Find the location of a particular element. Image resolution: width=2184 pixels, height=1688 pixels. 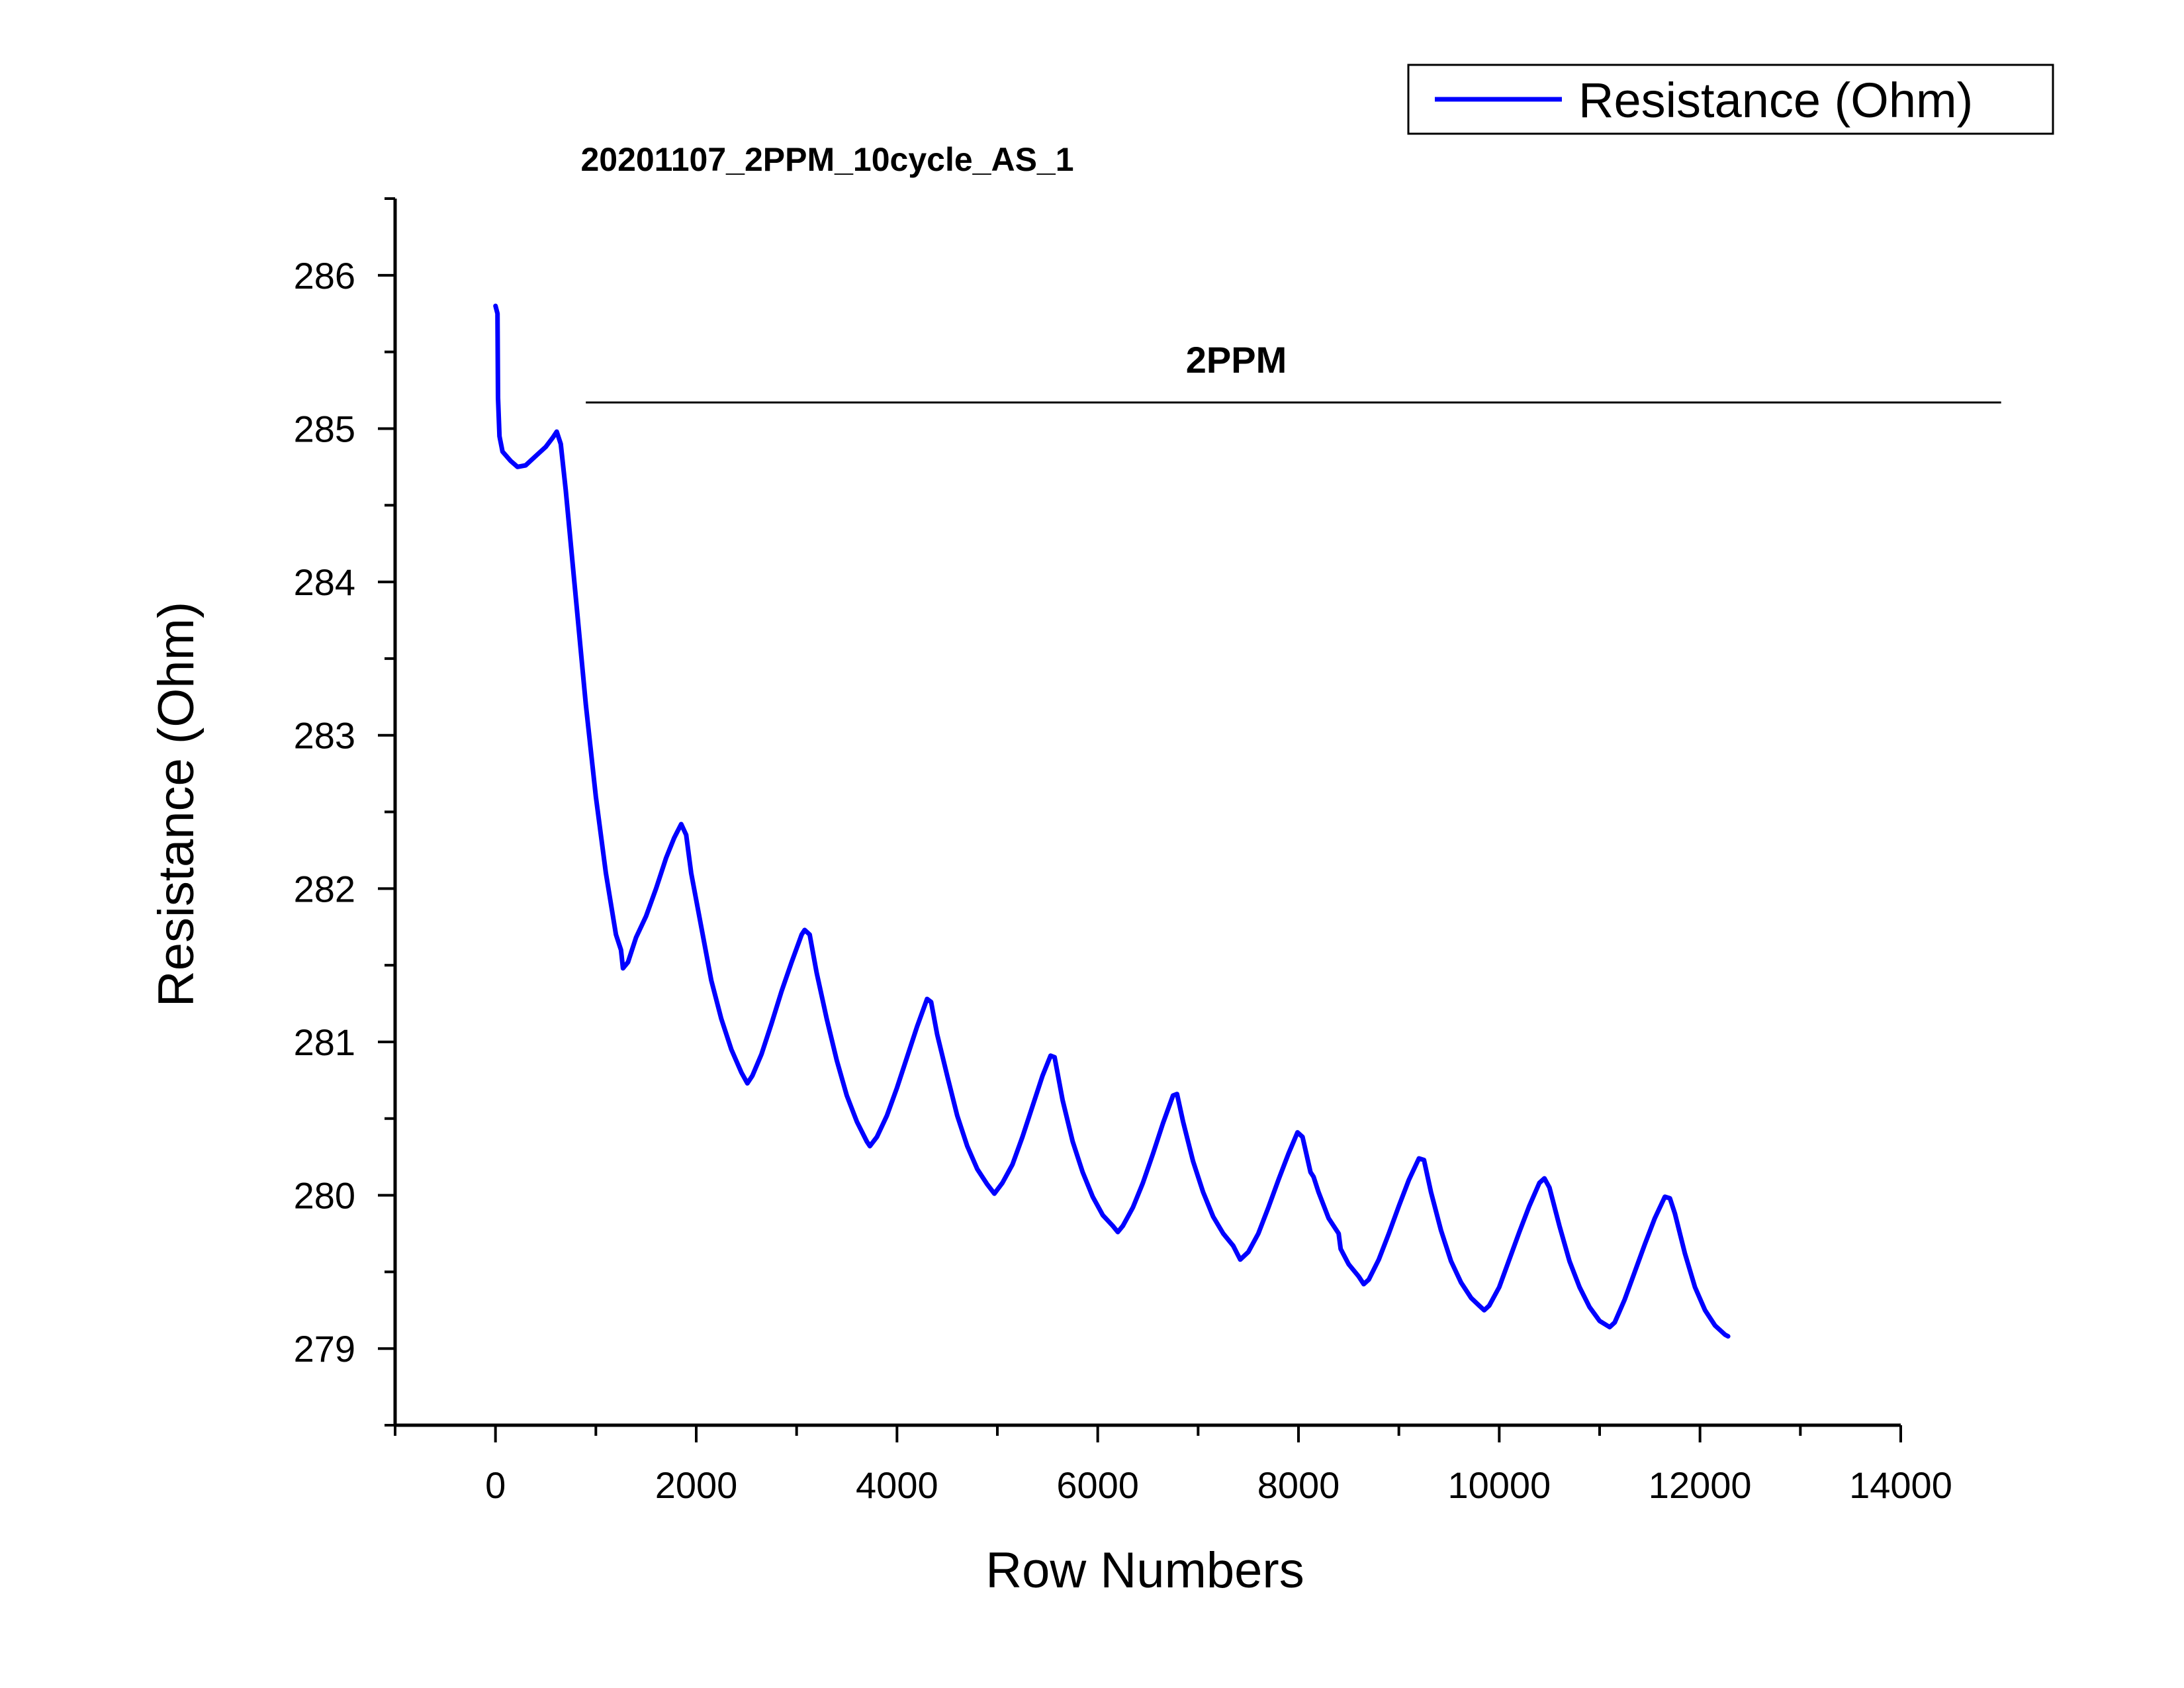

y-tick-label: 284 is located at coordinates (324, 582).